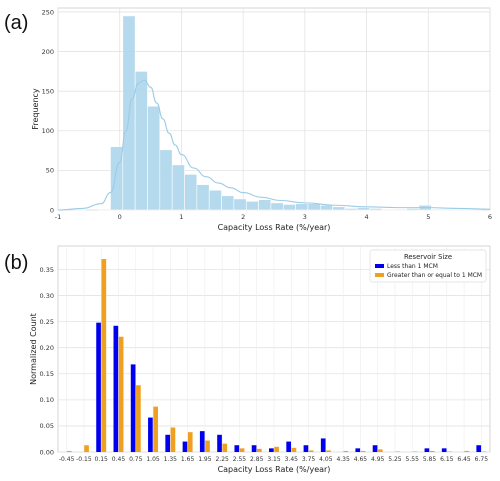  Describe the element at coordinates (428, 257) in the screenshot. I see `legend-title: Reservoir Size` at that location.